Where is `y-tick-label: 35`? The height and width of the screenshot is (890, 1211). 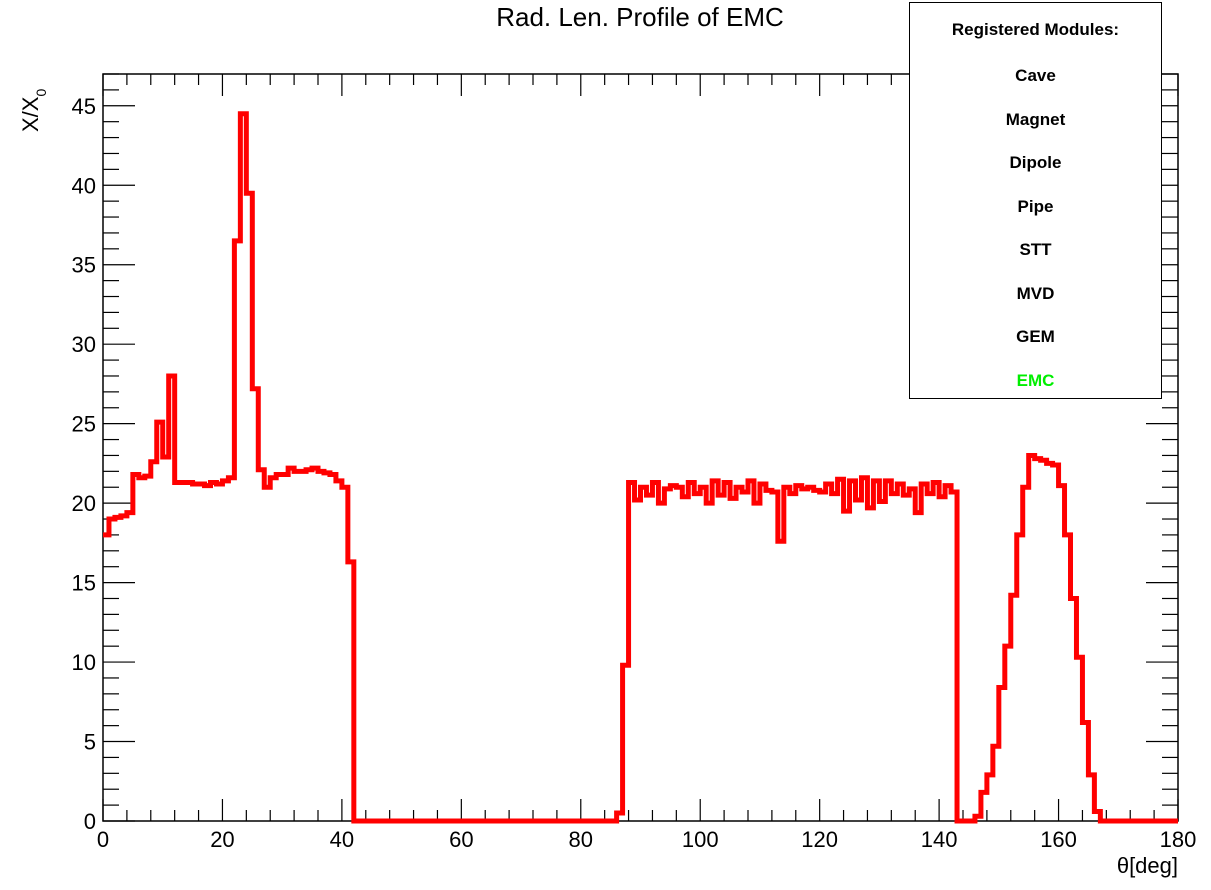
y-tick-label: 35 is located at coordinates (84, 265).